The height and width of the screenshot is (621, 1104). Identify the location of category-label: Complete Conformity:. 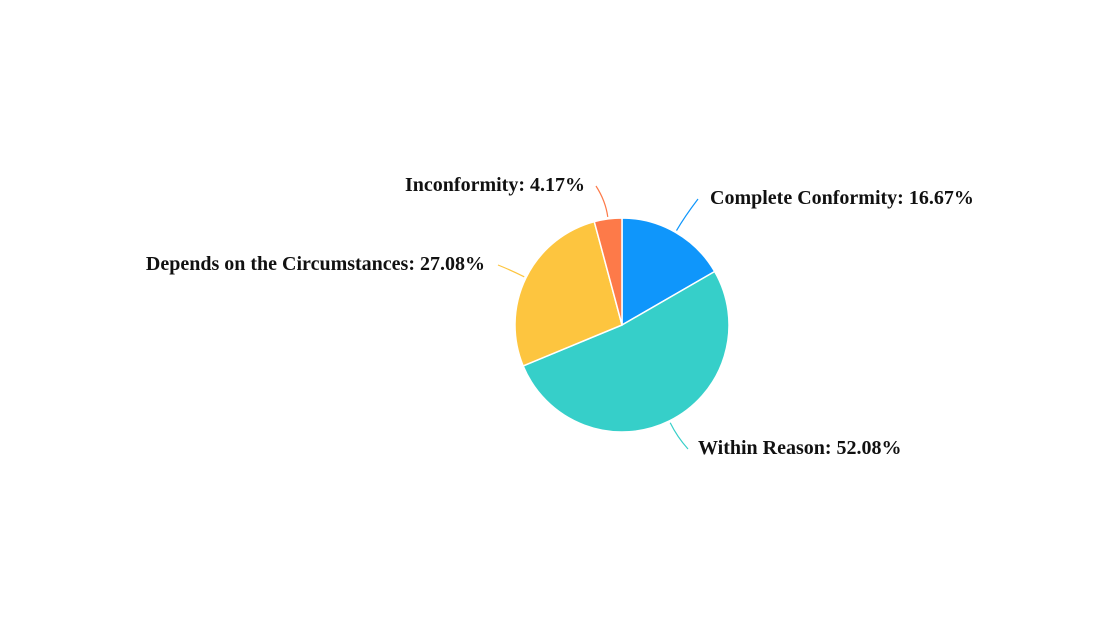
(807, 198).